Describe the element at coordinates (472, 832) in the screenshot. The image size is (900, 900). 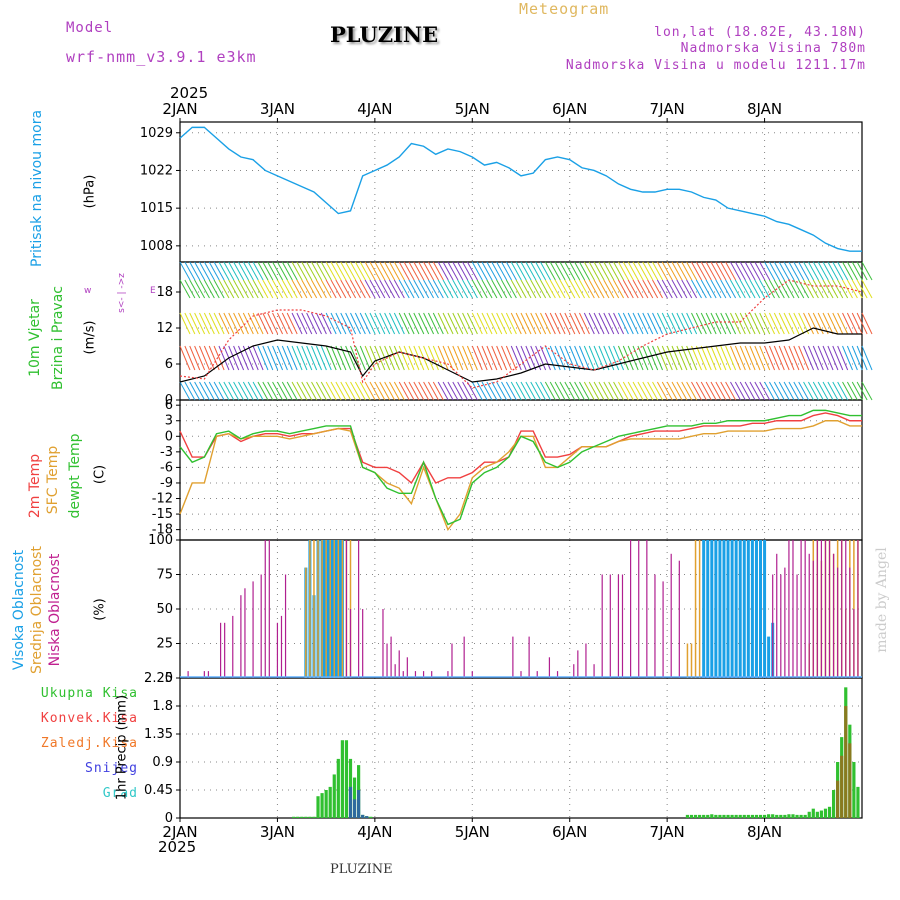
I see `x-tick-label-bottom: 5JAN` at that location.